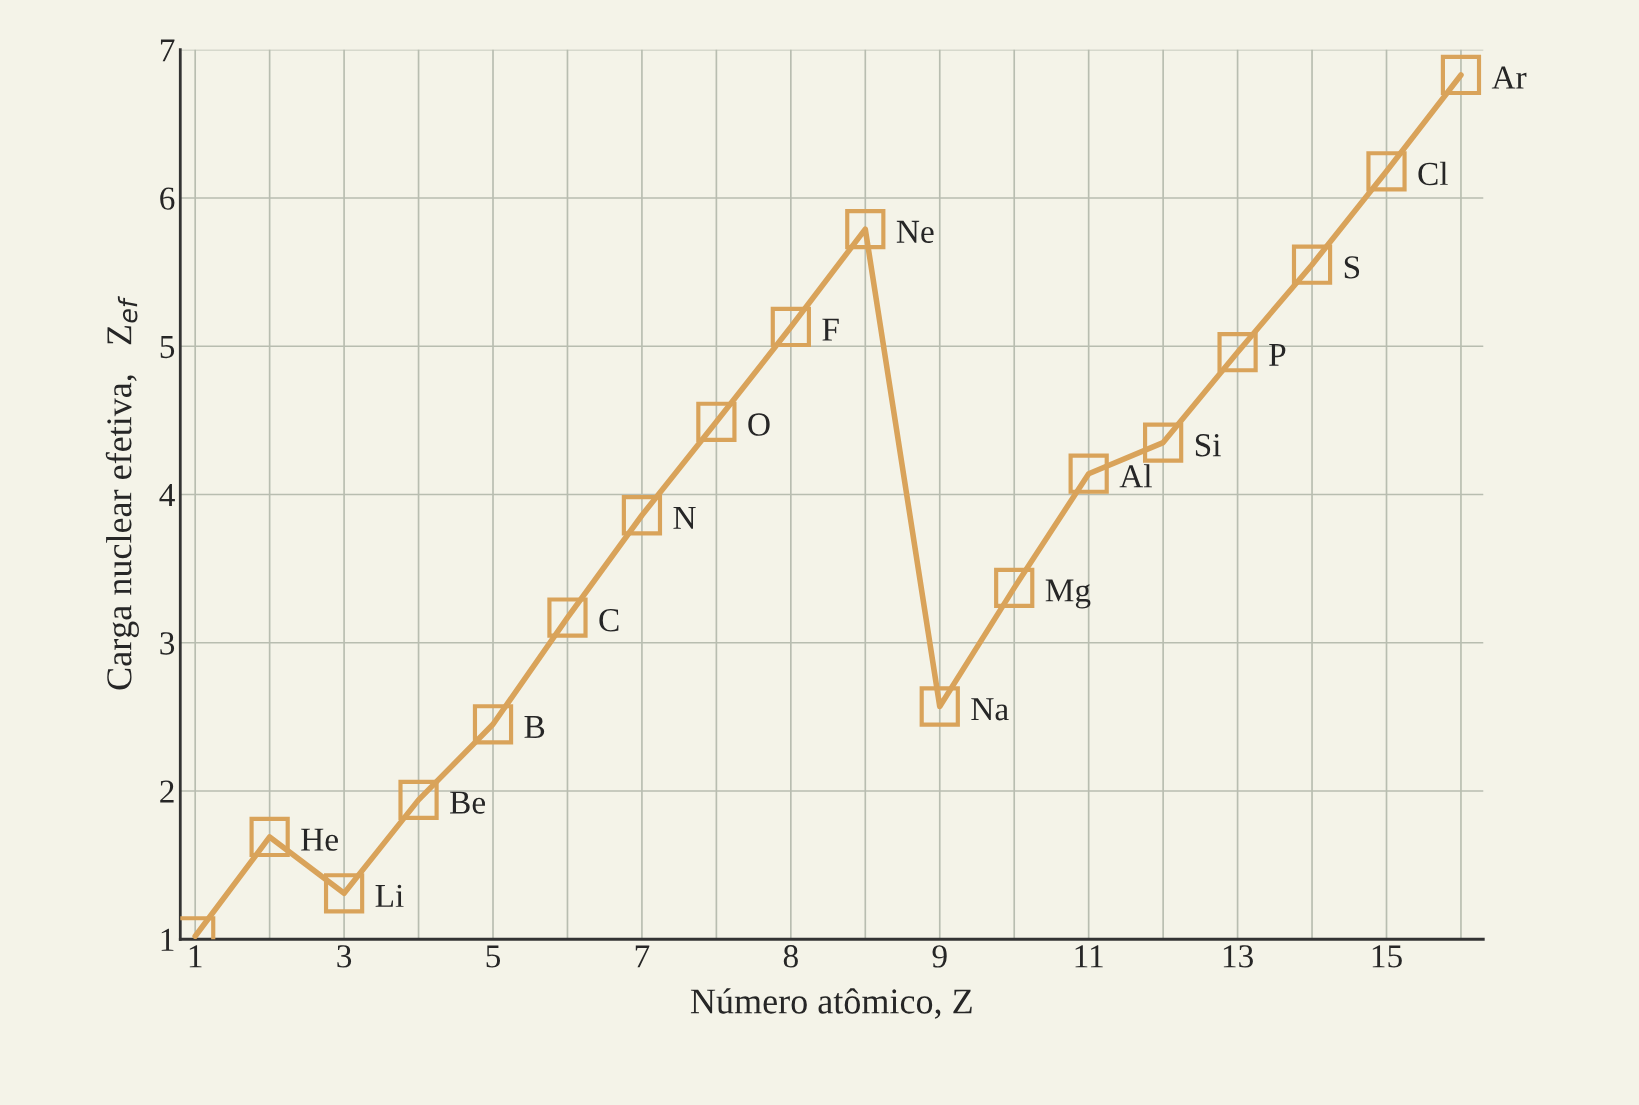  I want to click on x-tick-label: 8, so click(790, 956).